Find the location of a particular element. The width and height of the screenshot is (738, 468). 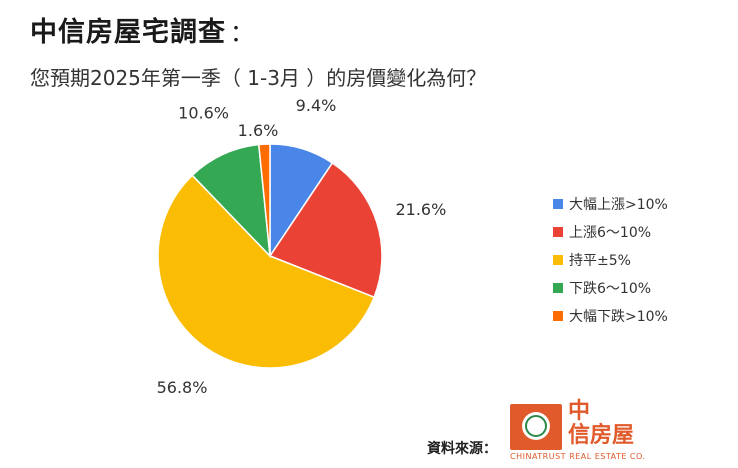

pie-slice-label-1: 9.4% is located at coordinates (316, 105).